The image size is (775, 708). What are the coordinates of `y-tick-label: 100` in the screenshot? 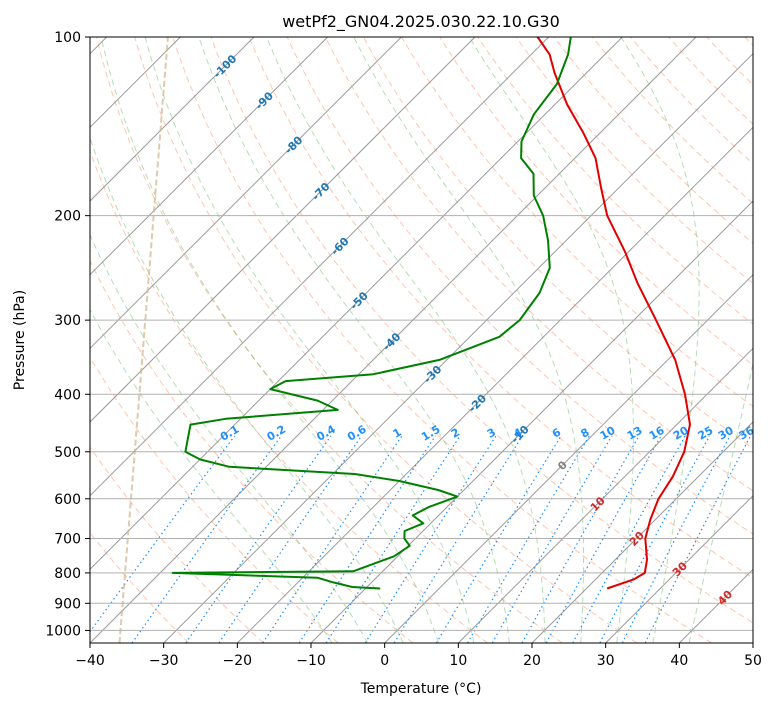 It's located at (67, 38).